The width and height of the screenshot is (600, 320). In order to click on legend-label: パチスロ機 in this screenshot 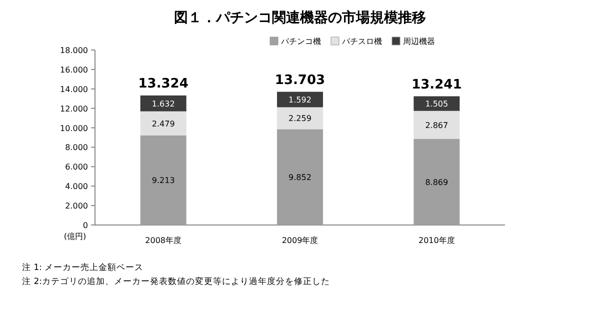, I will do `click(361, 41)`.